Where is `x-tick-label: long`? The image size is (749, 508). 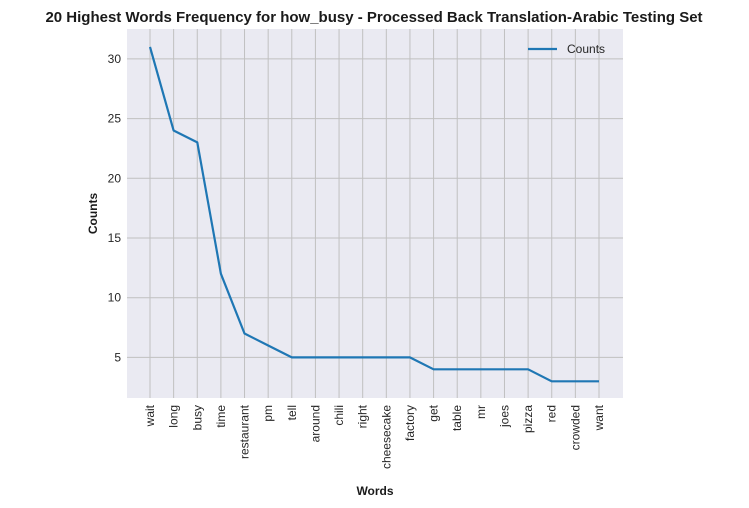 x-tick-label: long is located at coordinates (174, 416).